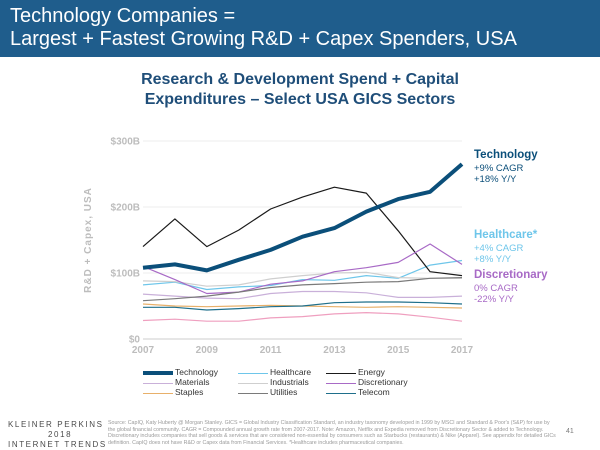  Describe the element at coordinates (302, 279) in the screenshot. I see `series-line-industrials` at that location.